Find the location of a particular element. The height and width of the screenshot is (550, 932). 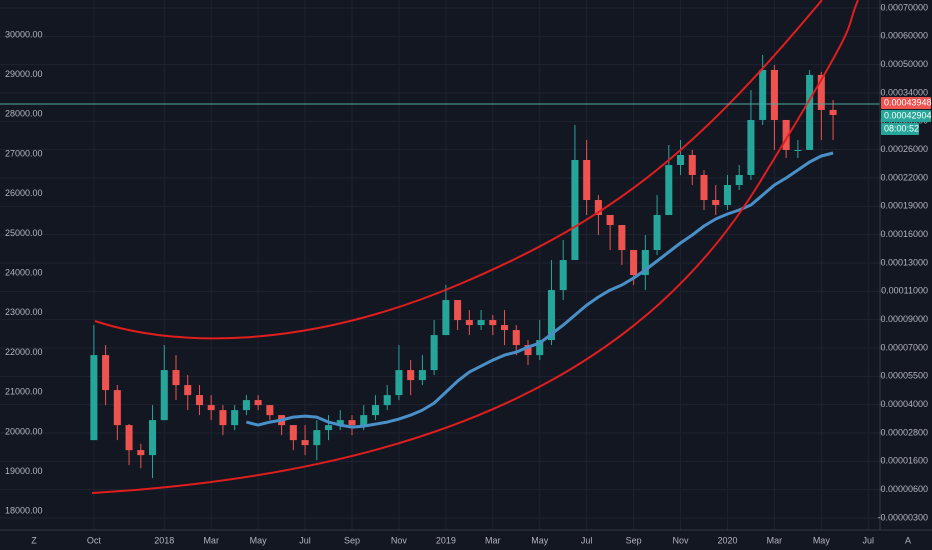

y2-tick-label: 0.00009000 is located at coordinates (904, 319).